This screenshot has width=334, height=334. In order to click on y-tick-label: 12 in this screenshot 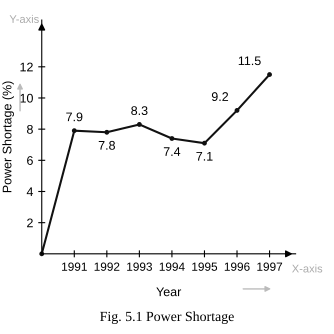, I will do `click(26, 67)`.